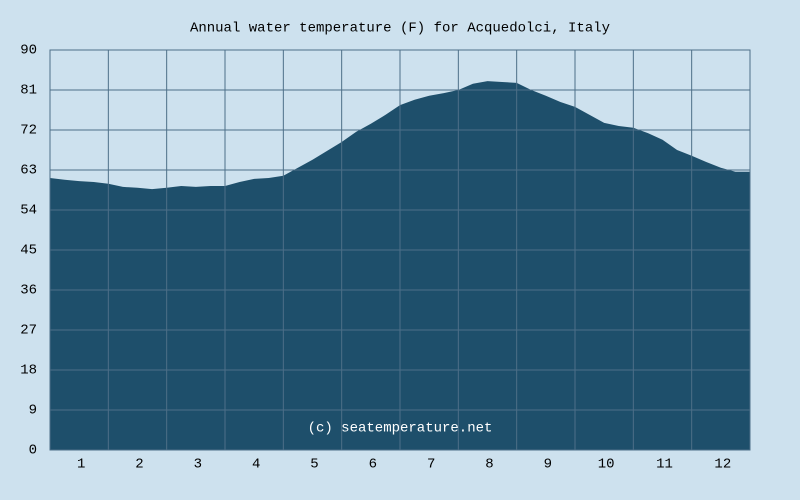 The width and height of the screenshot is (800, 500). I want to click on y-tick-label: 54, so click(28, 211).